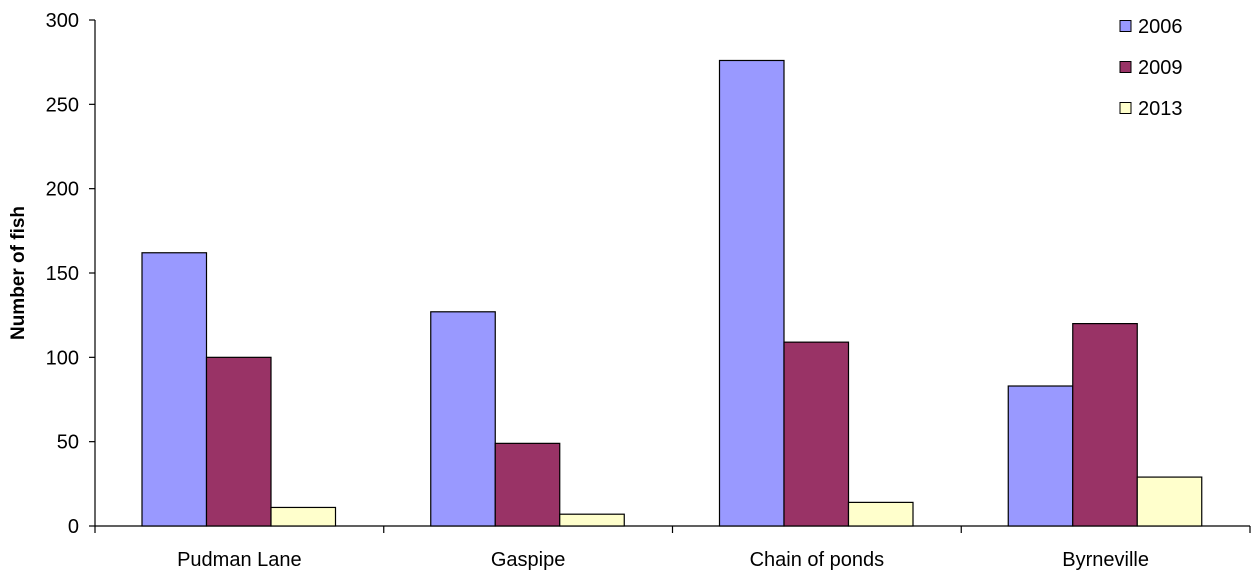  Describe the element at coordinates (73, 527) in the screenshot. I see `y-tick-label: 0` at that location.